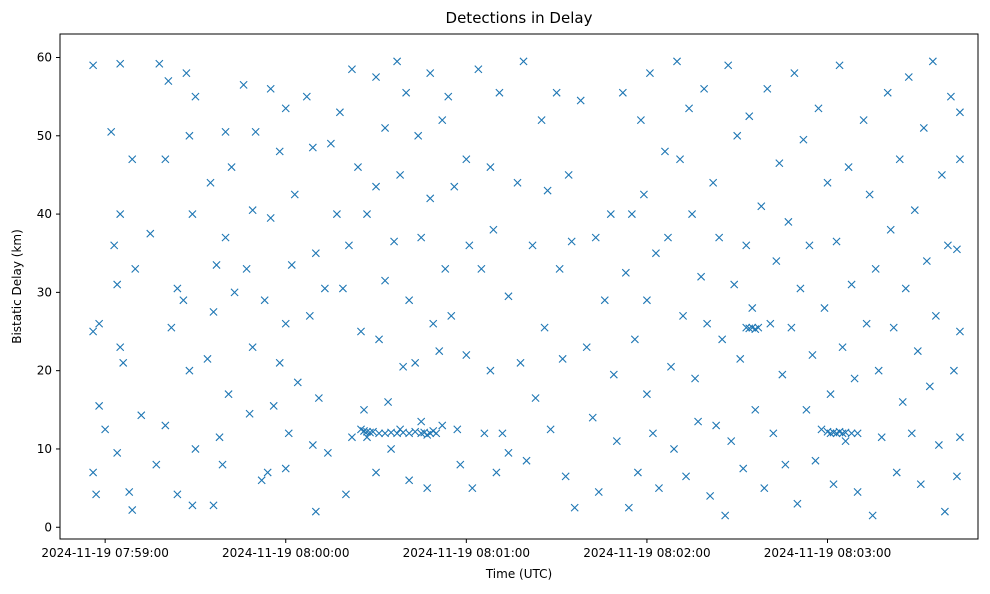 This screenshot has height=594, width=990. I want to click on y-tick-label: 20, so click(44, 371).